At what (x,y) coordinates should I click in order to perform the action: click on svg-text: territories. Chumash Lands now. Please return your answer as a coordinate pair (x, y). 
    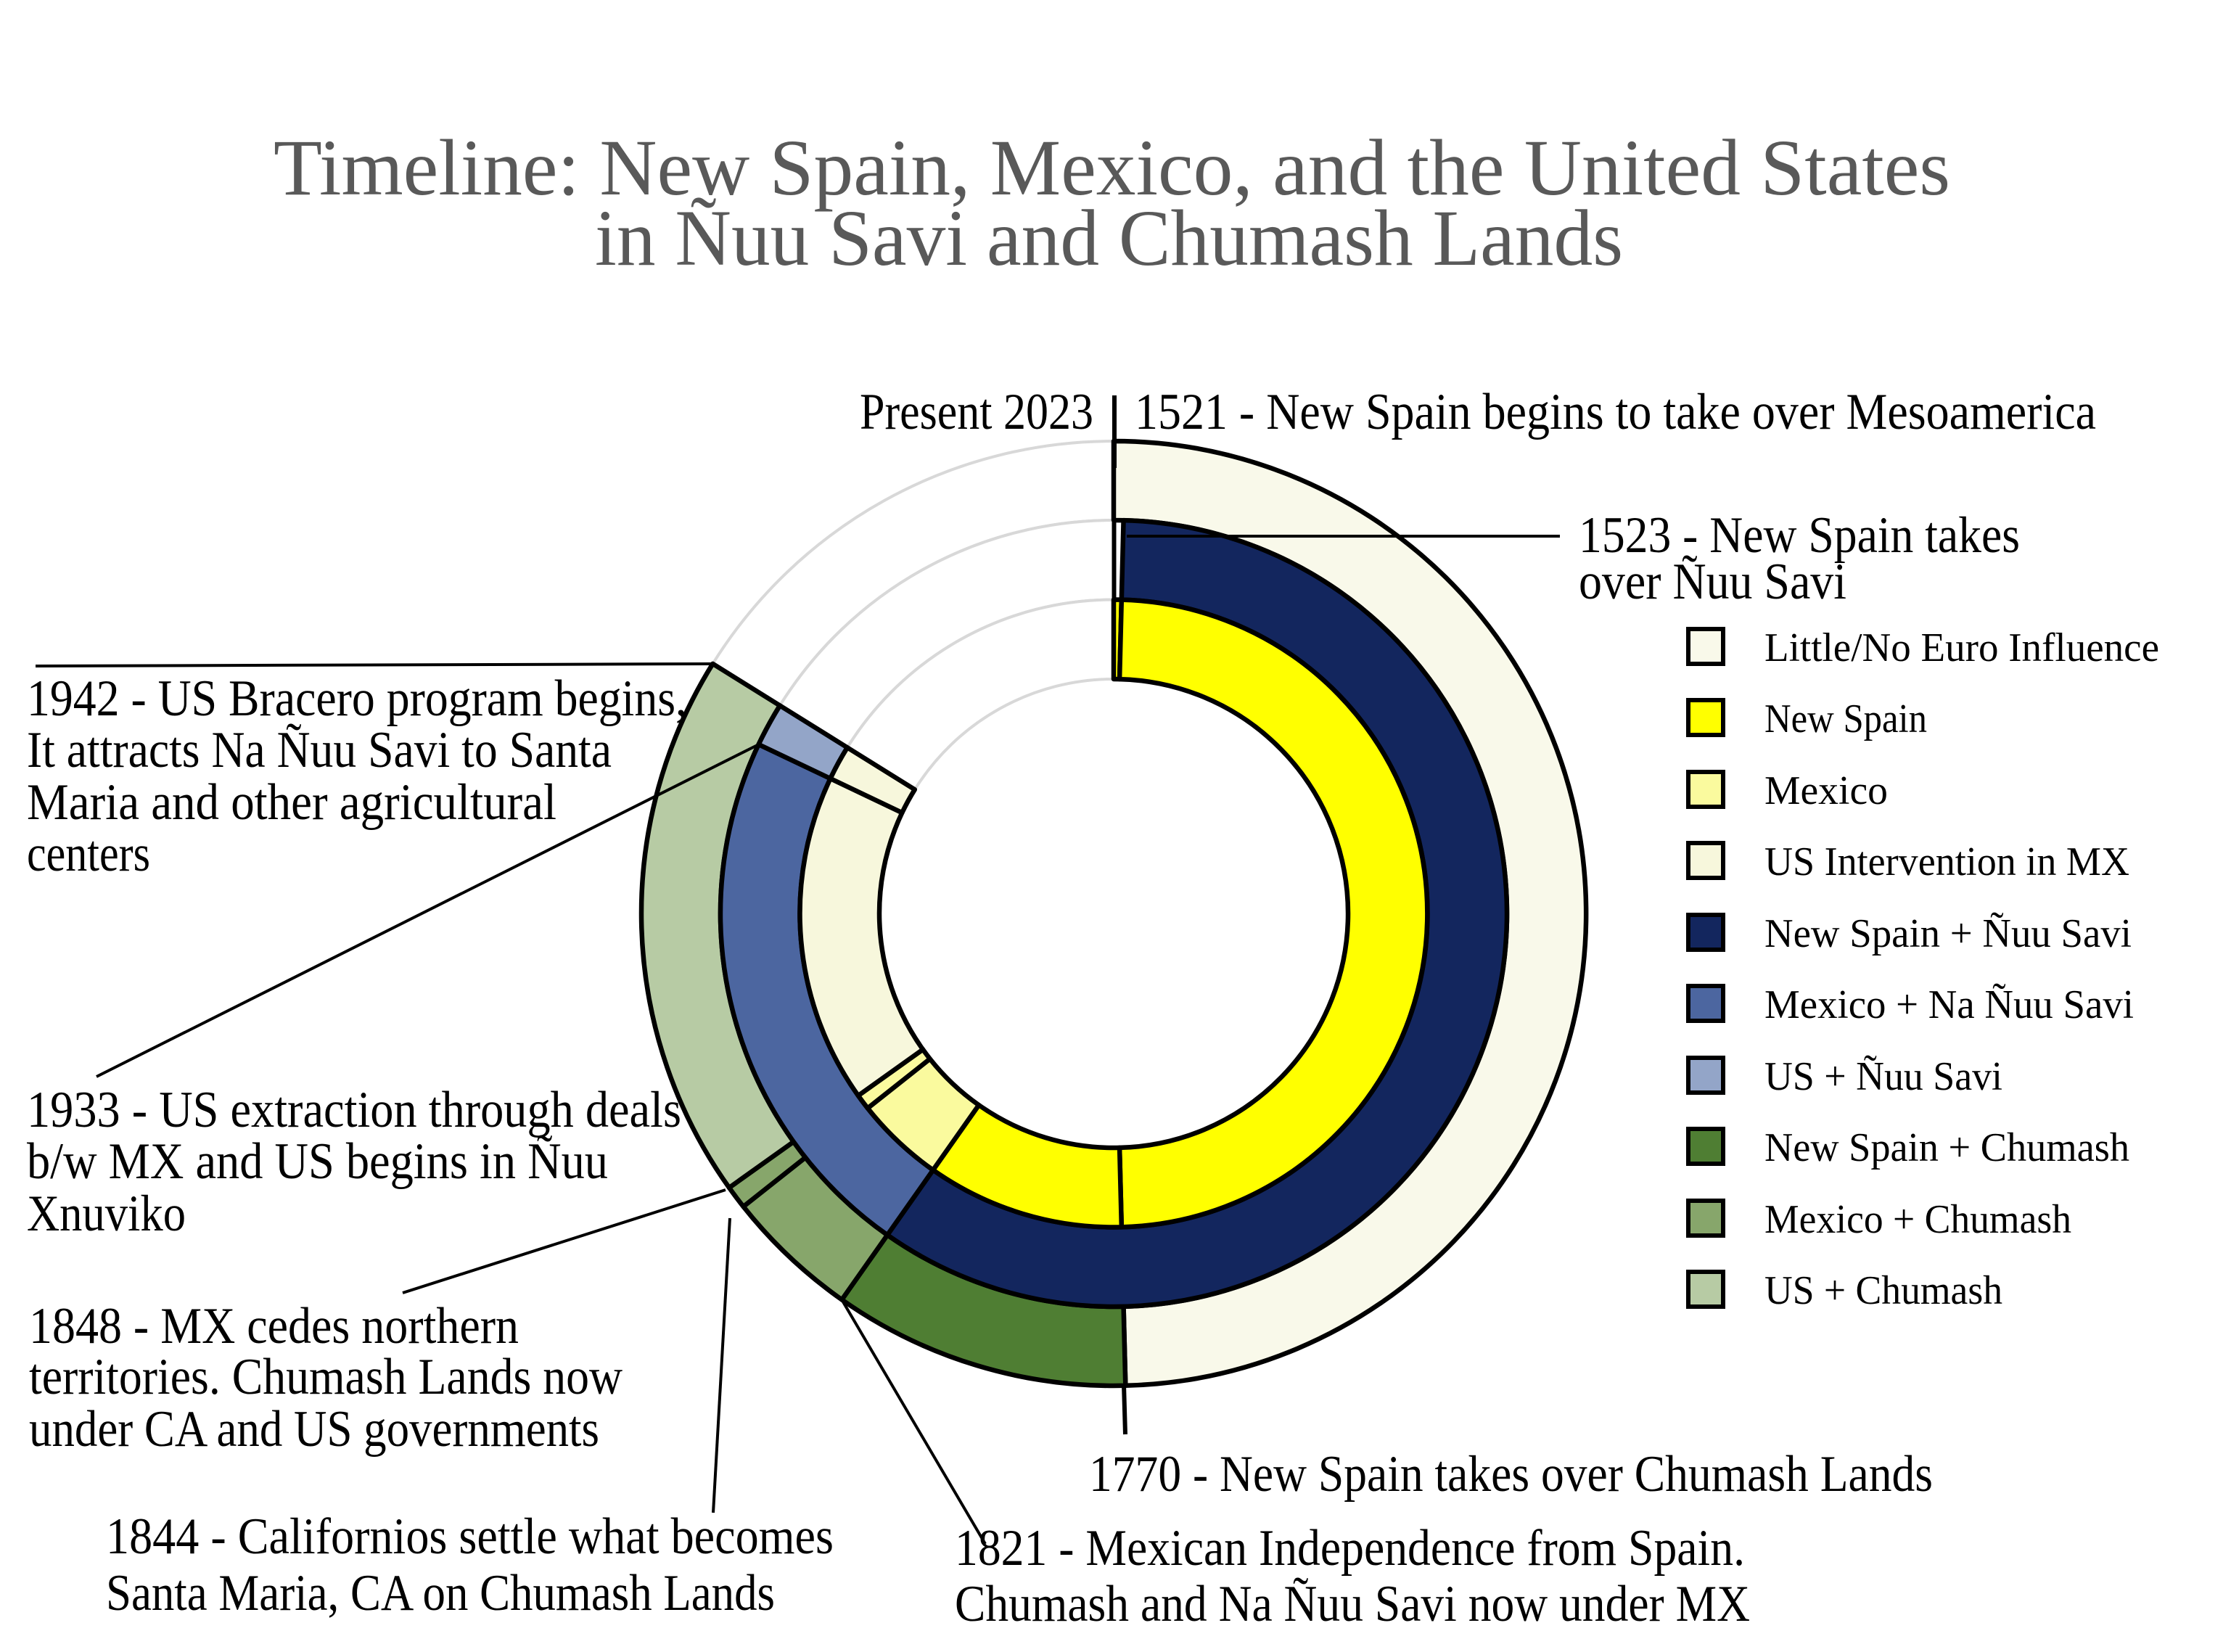
    Looking at the image, I should click on (326, 1377).